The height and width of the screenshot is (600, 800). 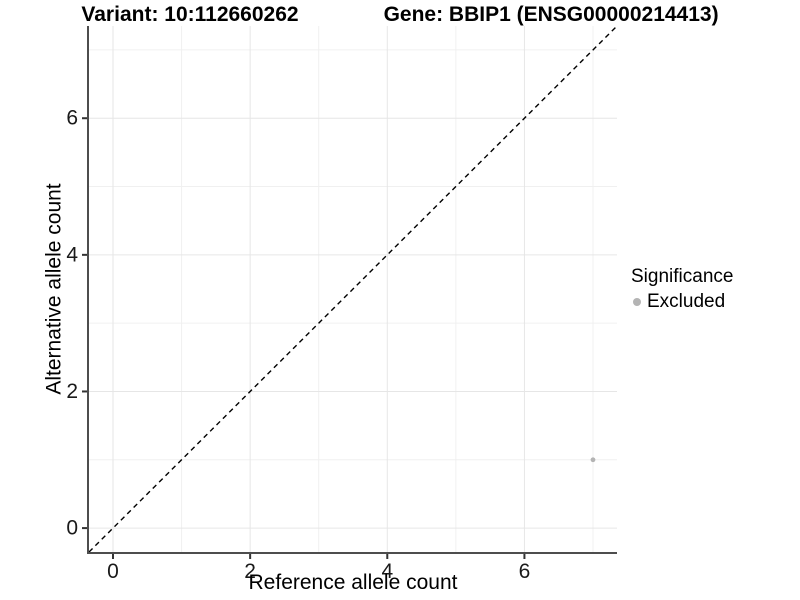 I want to click on plot-title-gene: Gene: BBIP1 (ENSG00000214413), so click(x=551, y=14).